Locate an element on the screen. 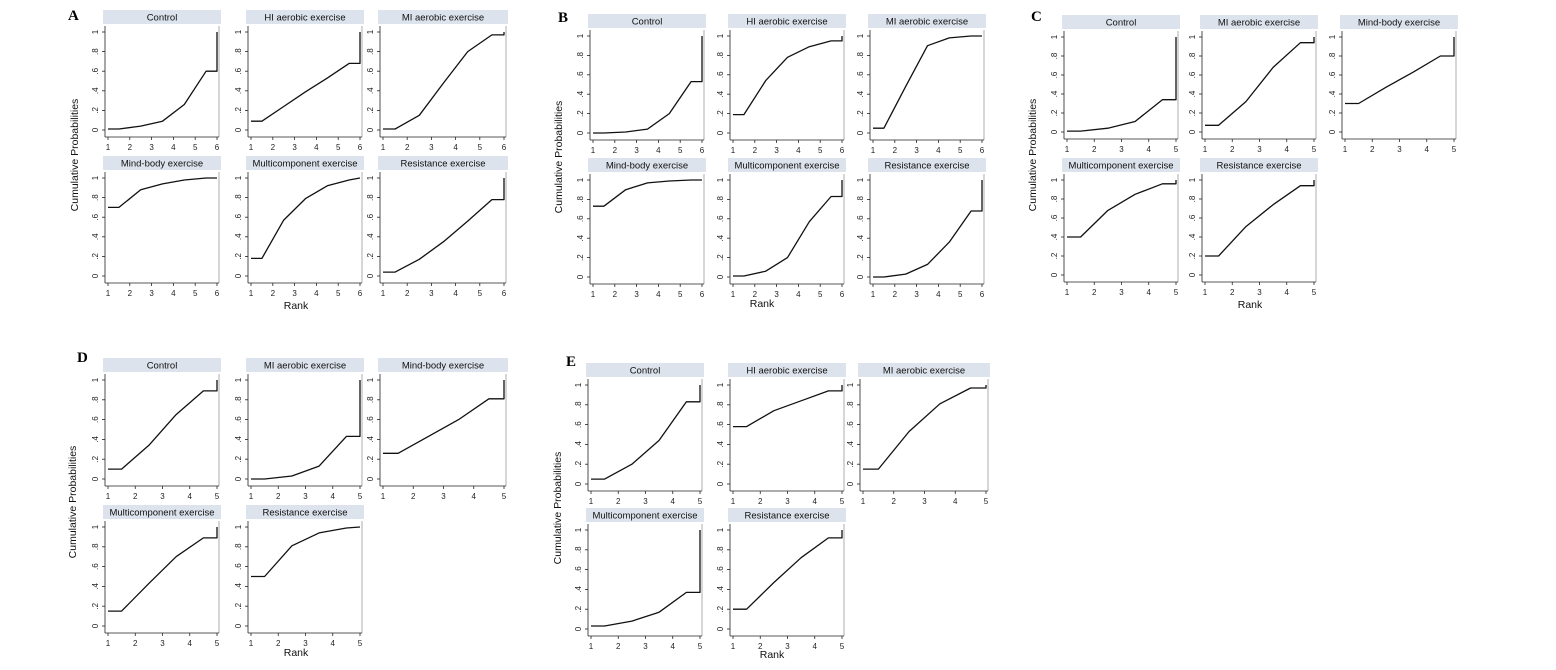 This screenshot has width=1556, height=670. x-tick-label: 6 is located at coordinates (217, 293).